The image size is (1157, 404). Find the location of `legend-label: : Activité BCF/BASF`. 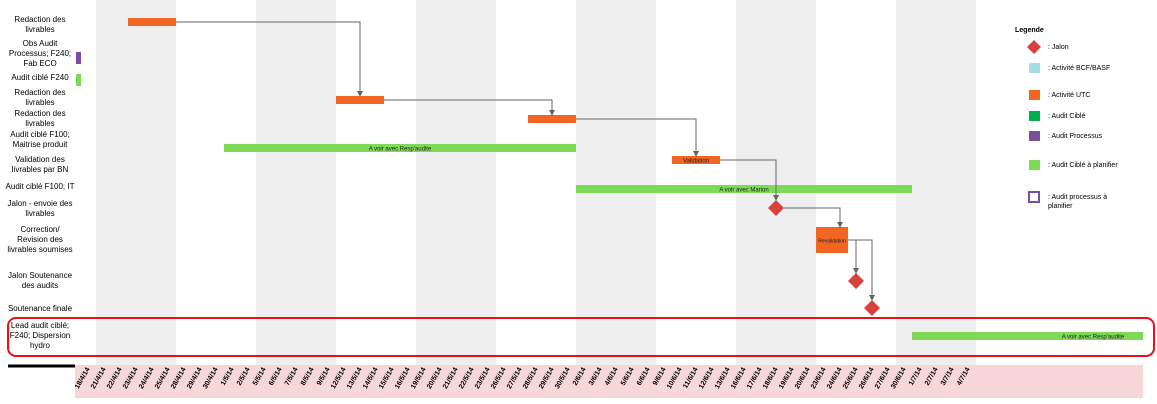

legend-label: : Activité BCF/BASF is located at coordinates (1079, 68).